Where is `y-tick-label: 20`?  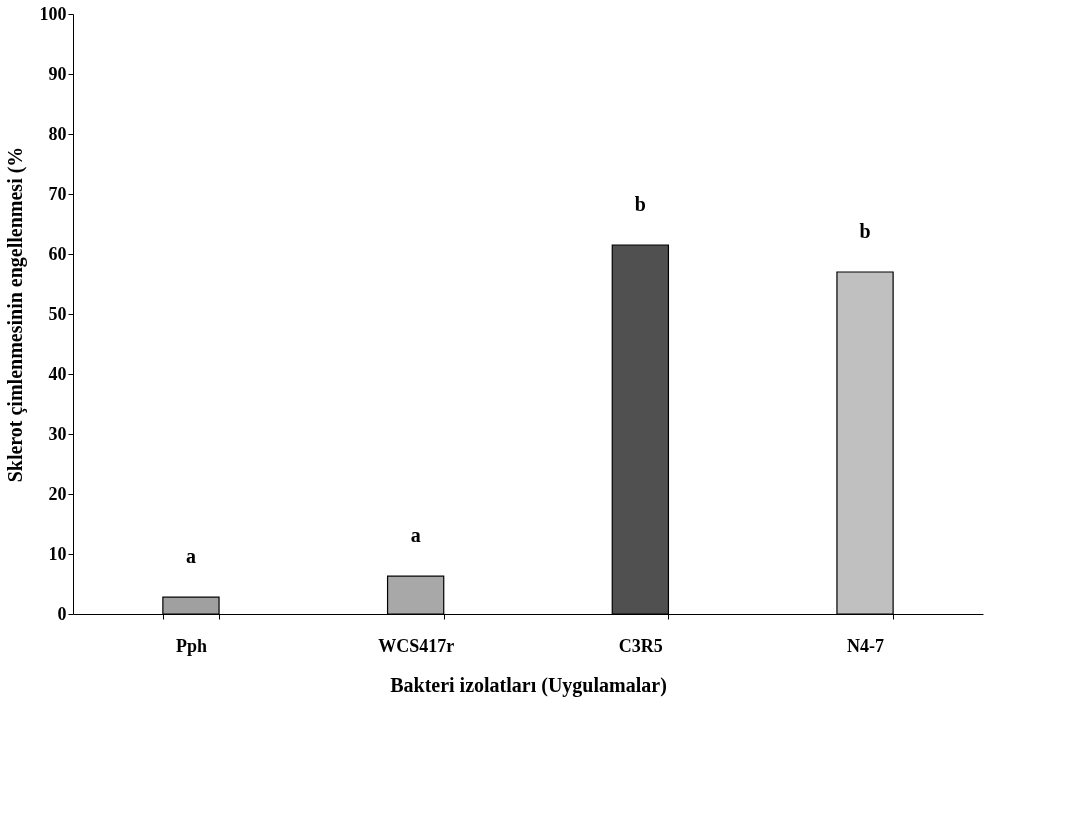
y-tick-label: 20 is located at coordinates (57, 493).